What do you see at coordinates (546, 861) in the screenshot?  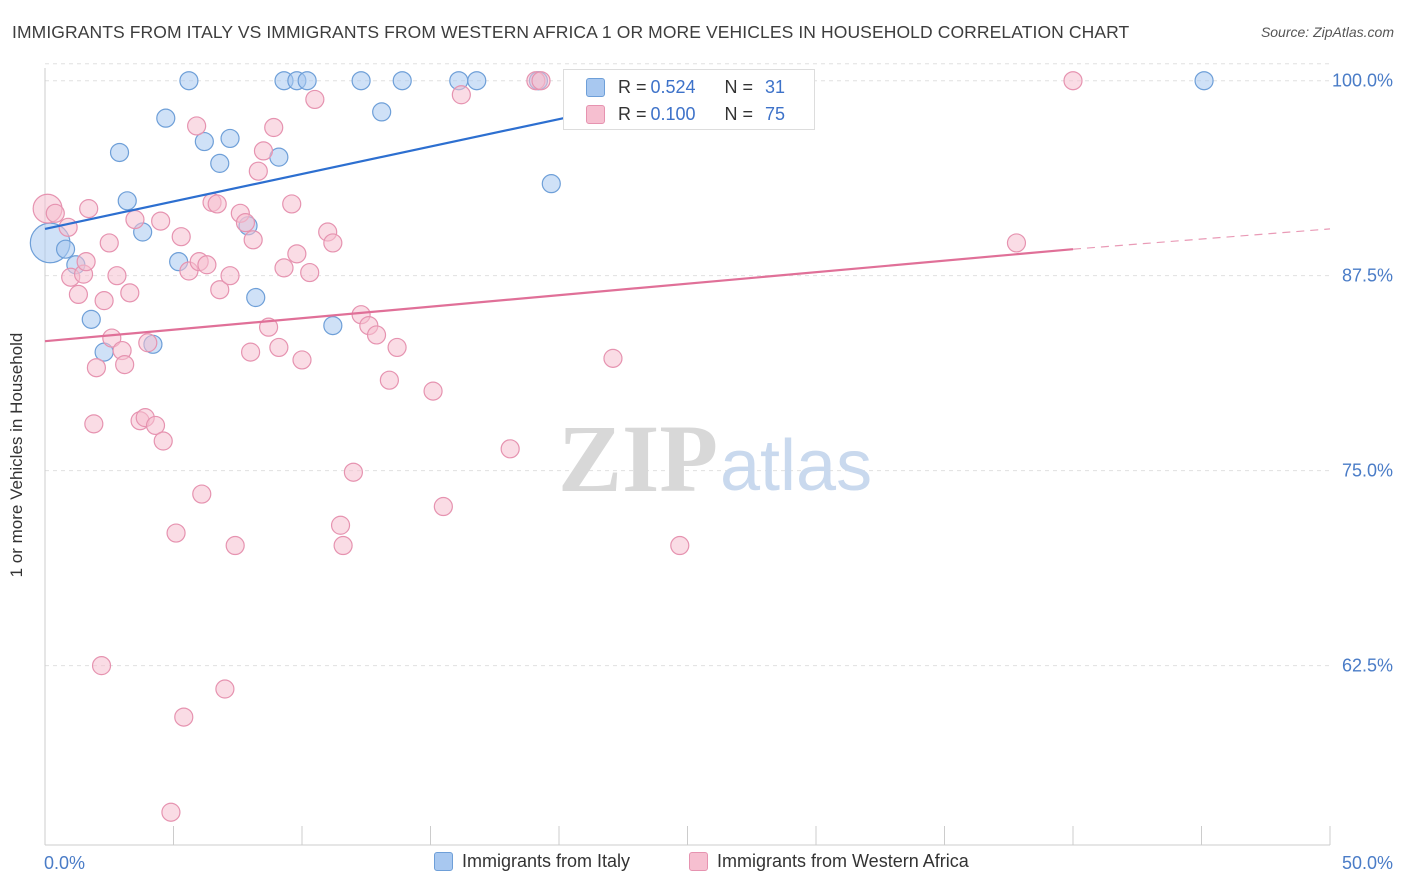 I see `legend-label-italy: Immigrants from Italy` at bounding box center [546, 861].